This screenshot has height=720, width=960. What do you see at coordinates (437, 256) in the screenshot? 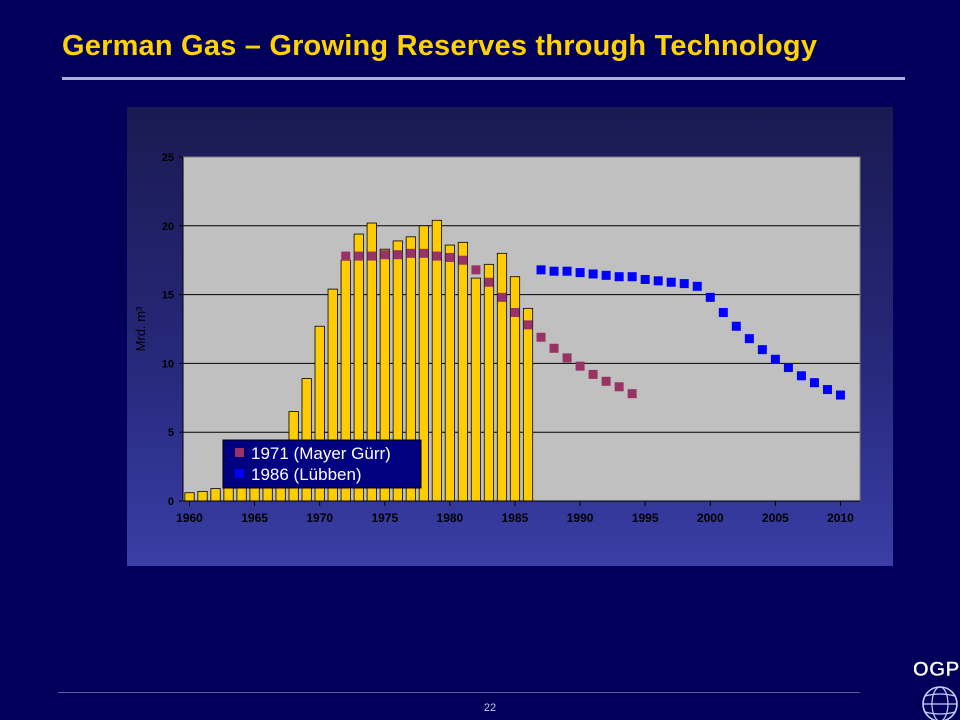
I see `marker-1971-1979` at bounding box center [437, 256].